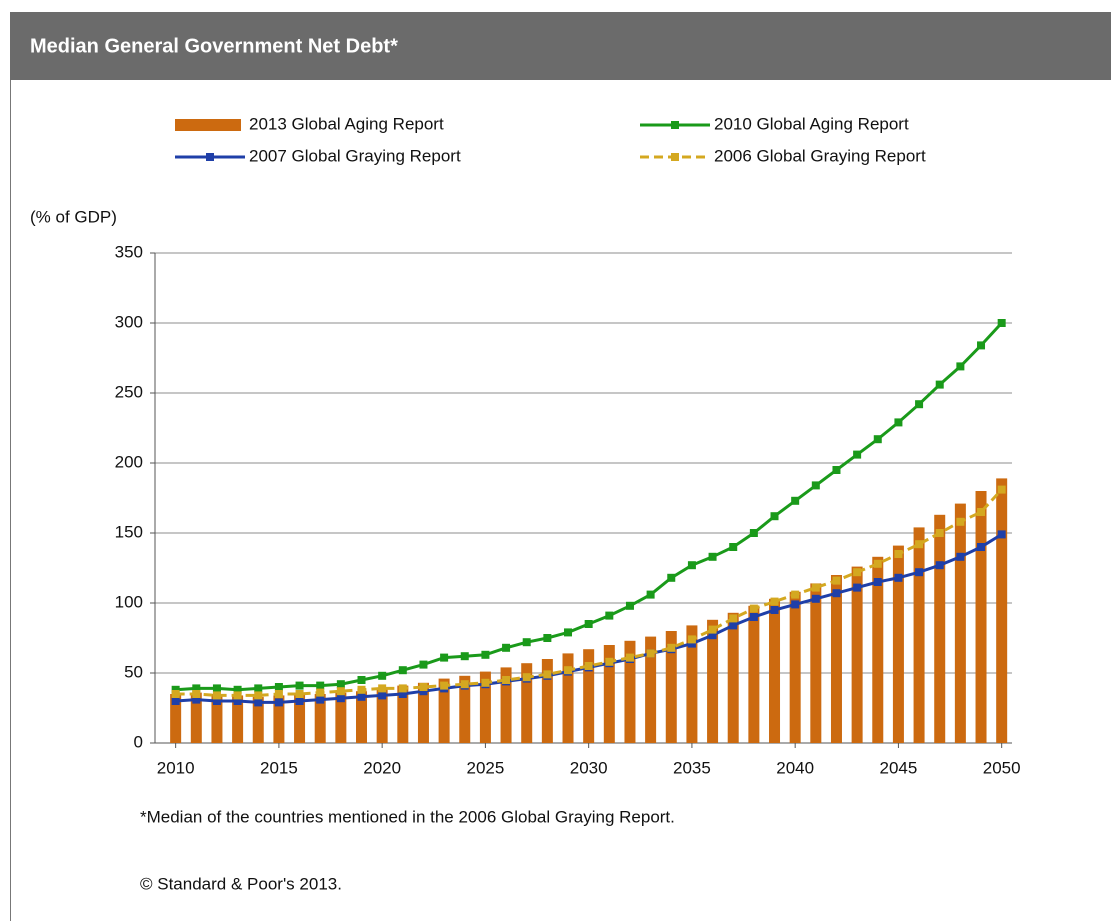 The image size is (1111, 921). Describe the element at coordinates (279, 767) in the screenshot. I see `x-tick-label: 2015` at that location.